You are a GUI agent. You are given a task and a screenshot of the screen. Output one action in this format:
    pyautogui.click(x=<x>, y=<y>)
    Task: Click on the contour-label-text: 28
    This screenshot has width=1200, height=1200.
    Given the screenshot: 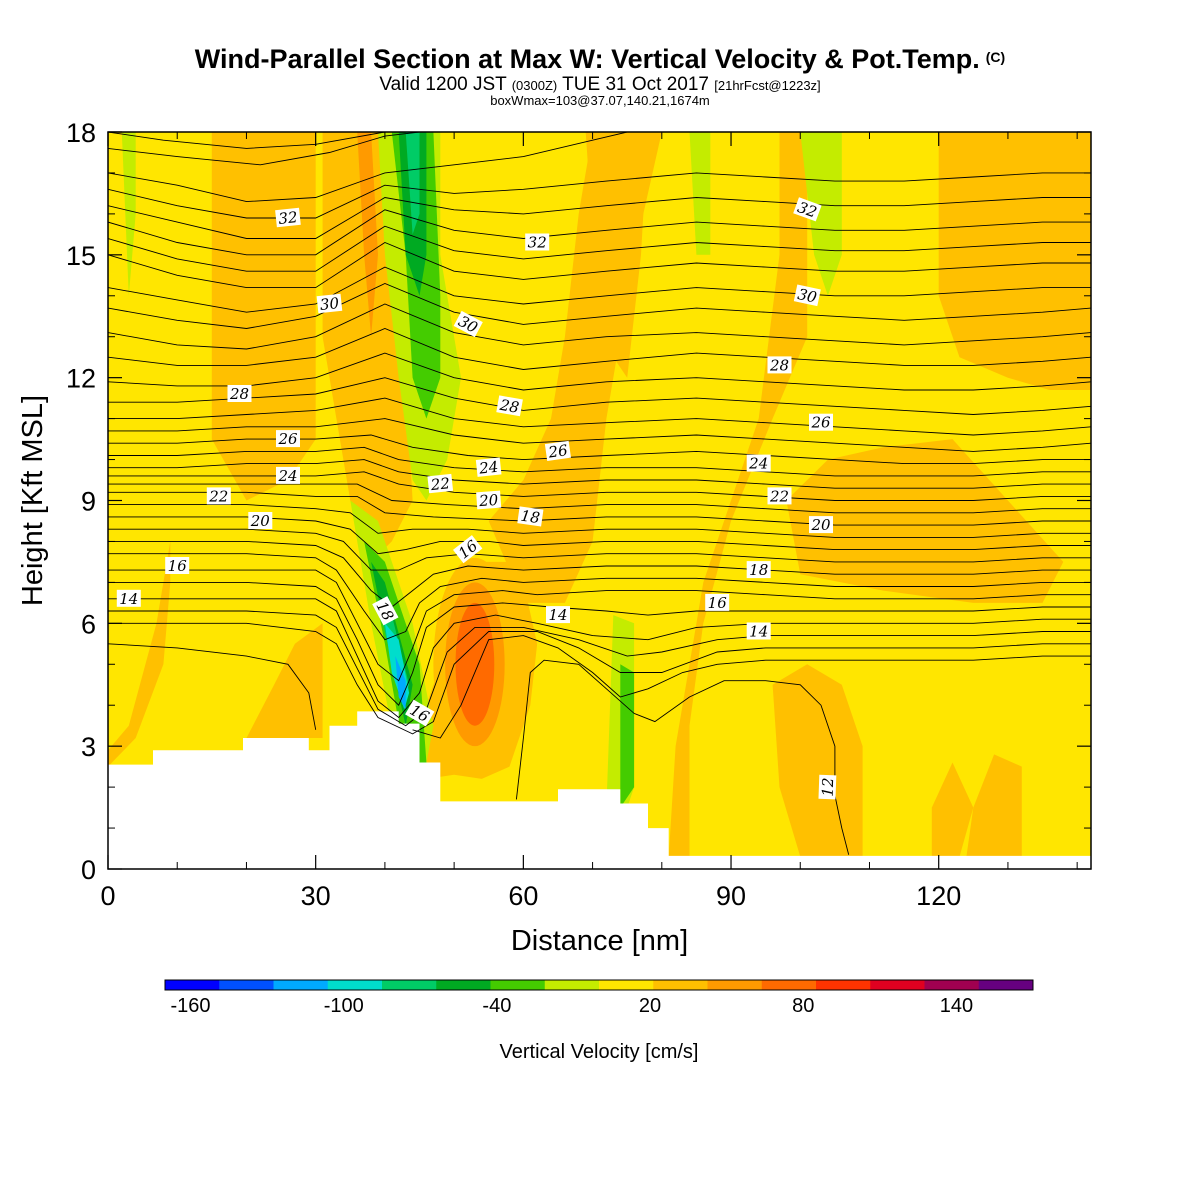 What is the action you would take?
    pyautogui.click(x=509, y=406)
    